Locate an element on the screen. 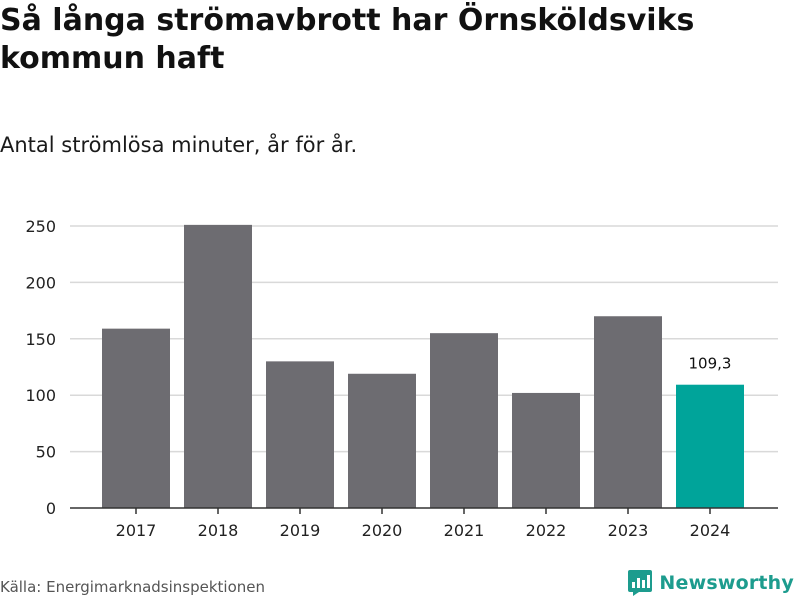  source-note: Källa: Energimarknadsinspektionen is located at coordinates (133, 587).